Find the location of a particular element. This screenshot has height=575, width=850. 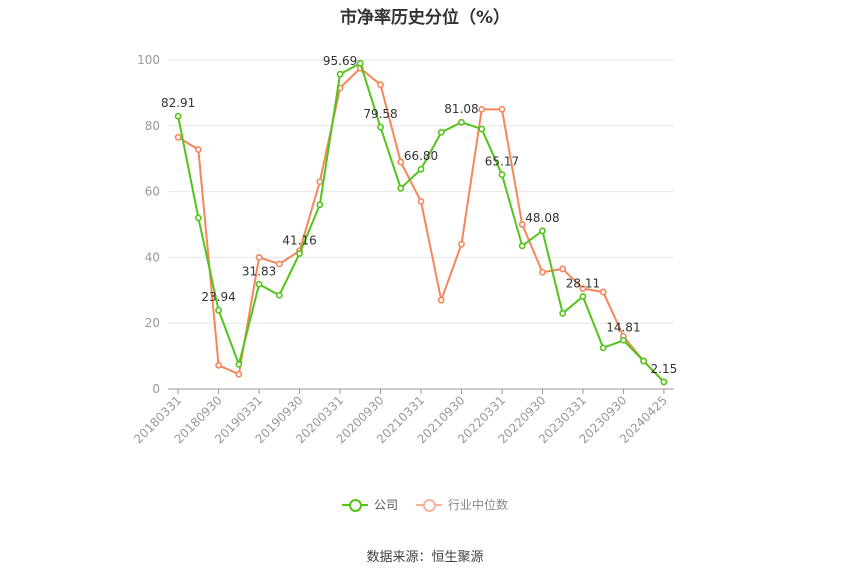

data-label-company: 82.91 is located at coordinates (178, 103).